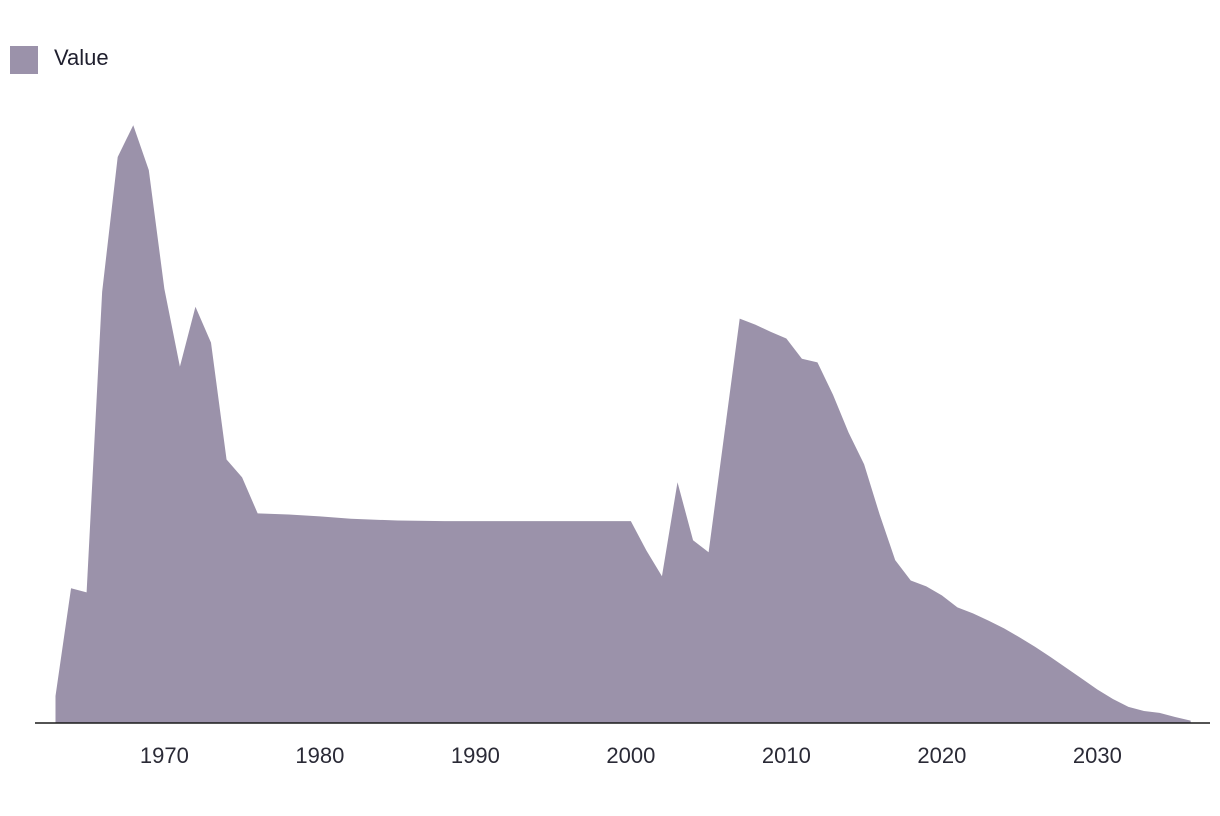 The image size is (1220, 816). I want to click on x-tick-label: 1980, so click(319, 755).